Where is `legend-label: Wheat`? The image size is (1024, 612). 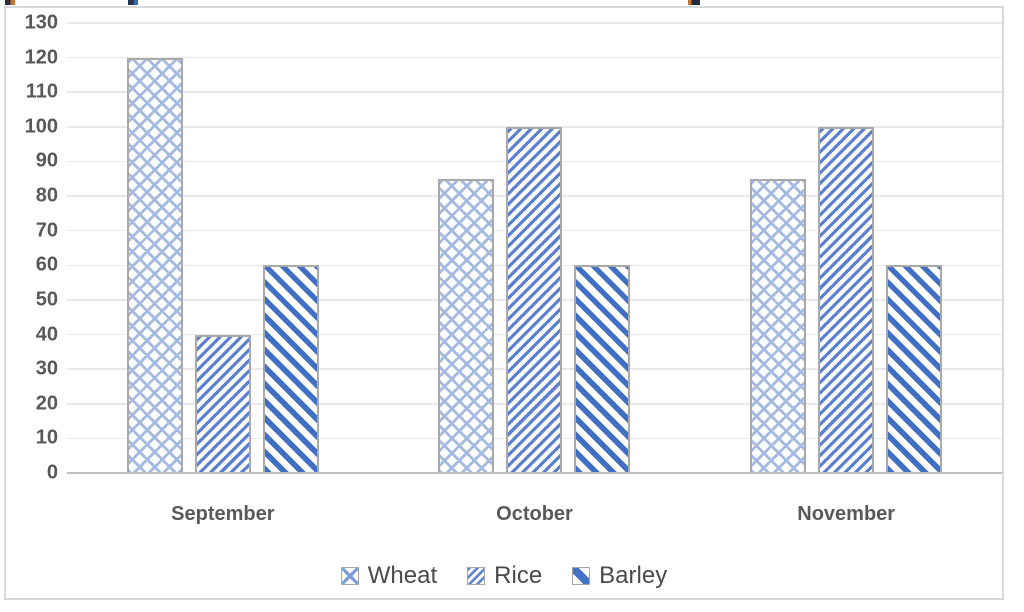
legend-label: Wheat is located at coordinates (402, 575).